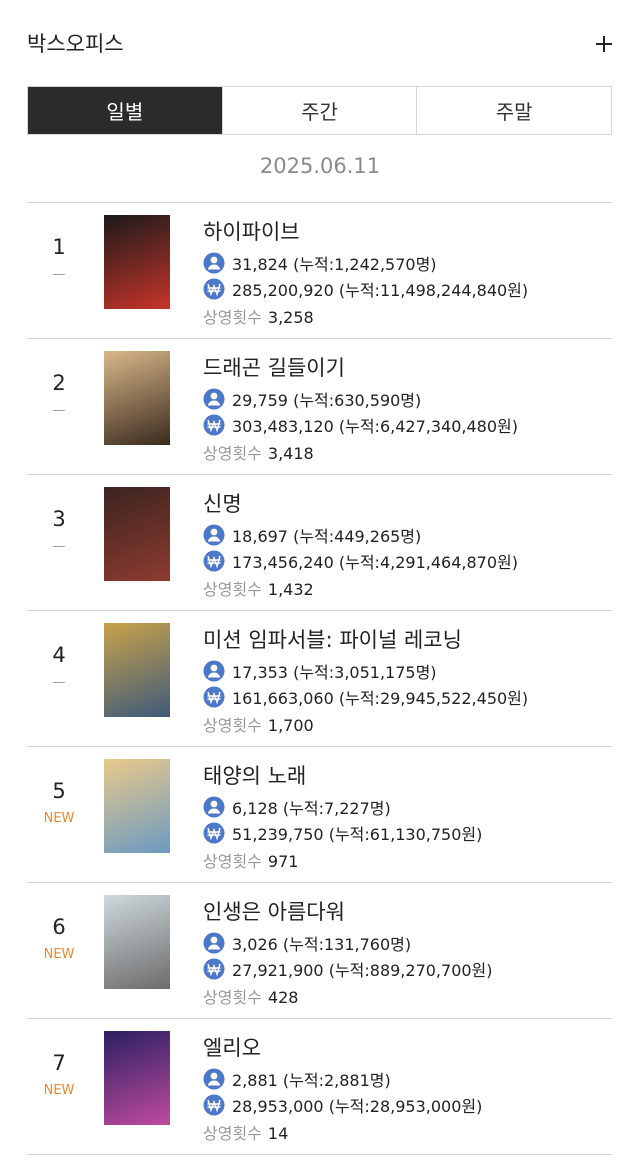 The image size is (640, 1158). Describe the element at coordinates (380, 698) in the screenshot. I see `revenue: 161,663,060 (누적:29,945,522,450원)` at that location.